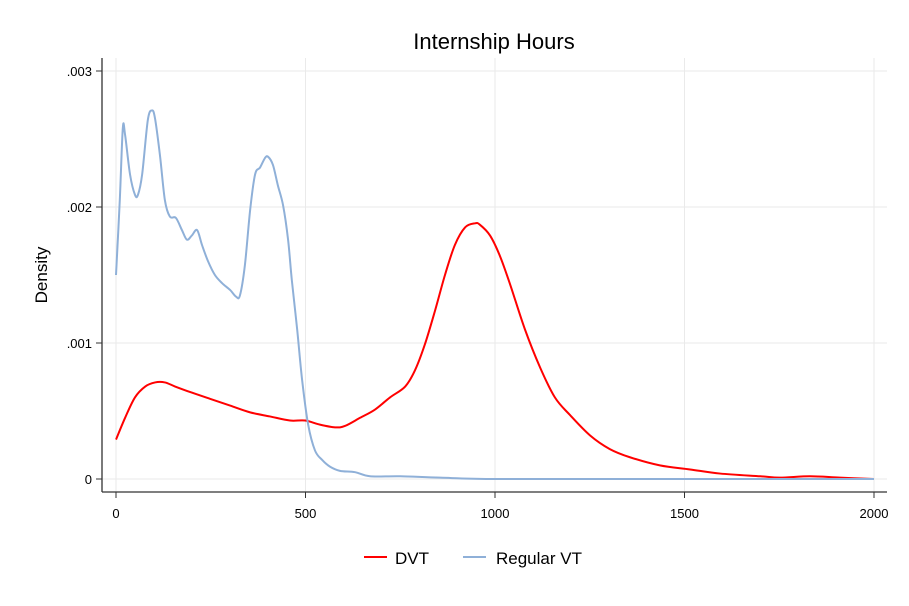 This screenshot has width=909, height=606. I want to click on legend: DVT Regular VT, so click(473, 558).